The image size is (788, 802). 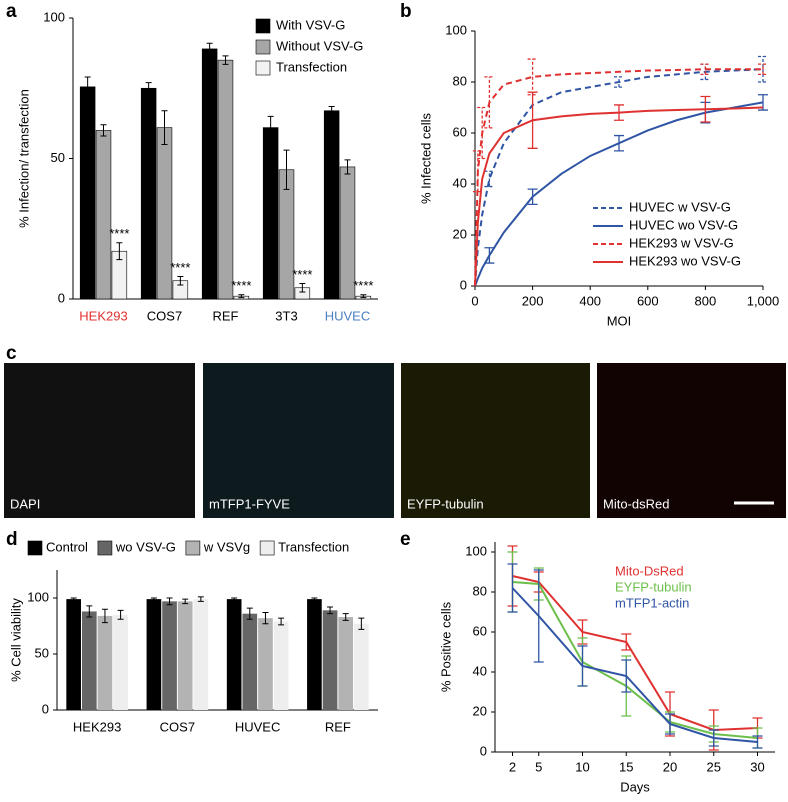 I want to click on legend-label: With VSV-G, so click(x=310, y=24).